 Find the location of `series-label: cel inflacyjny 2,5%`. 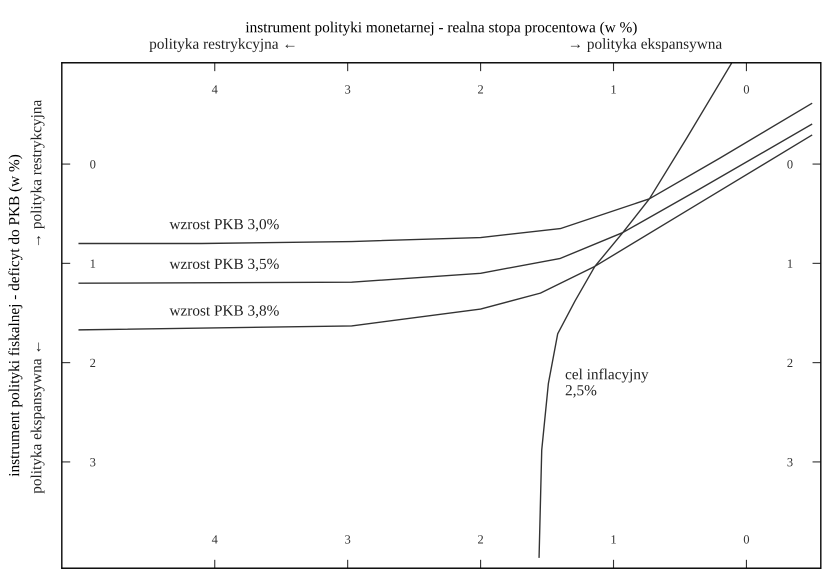

series-label: cel inflacyjny 2,5% is located at coordinates (607, 383).